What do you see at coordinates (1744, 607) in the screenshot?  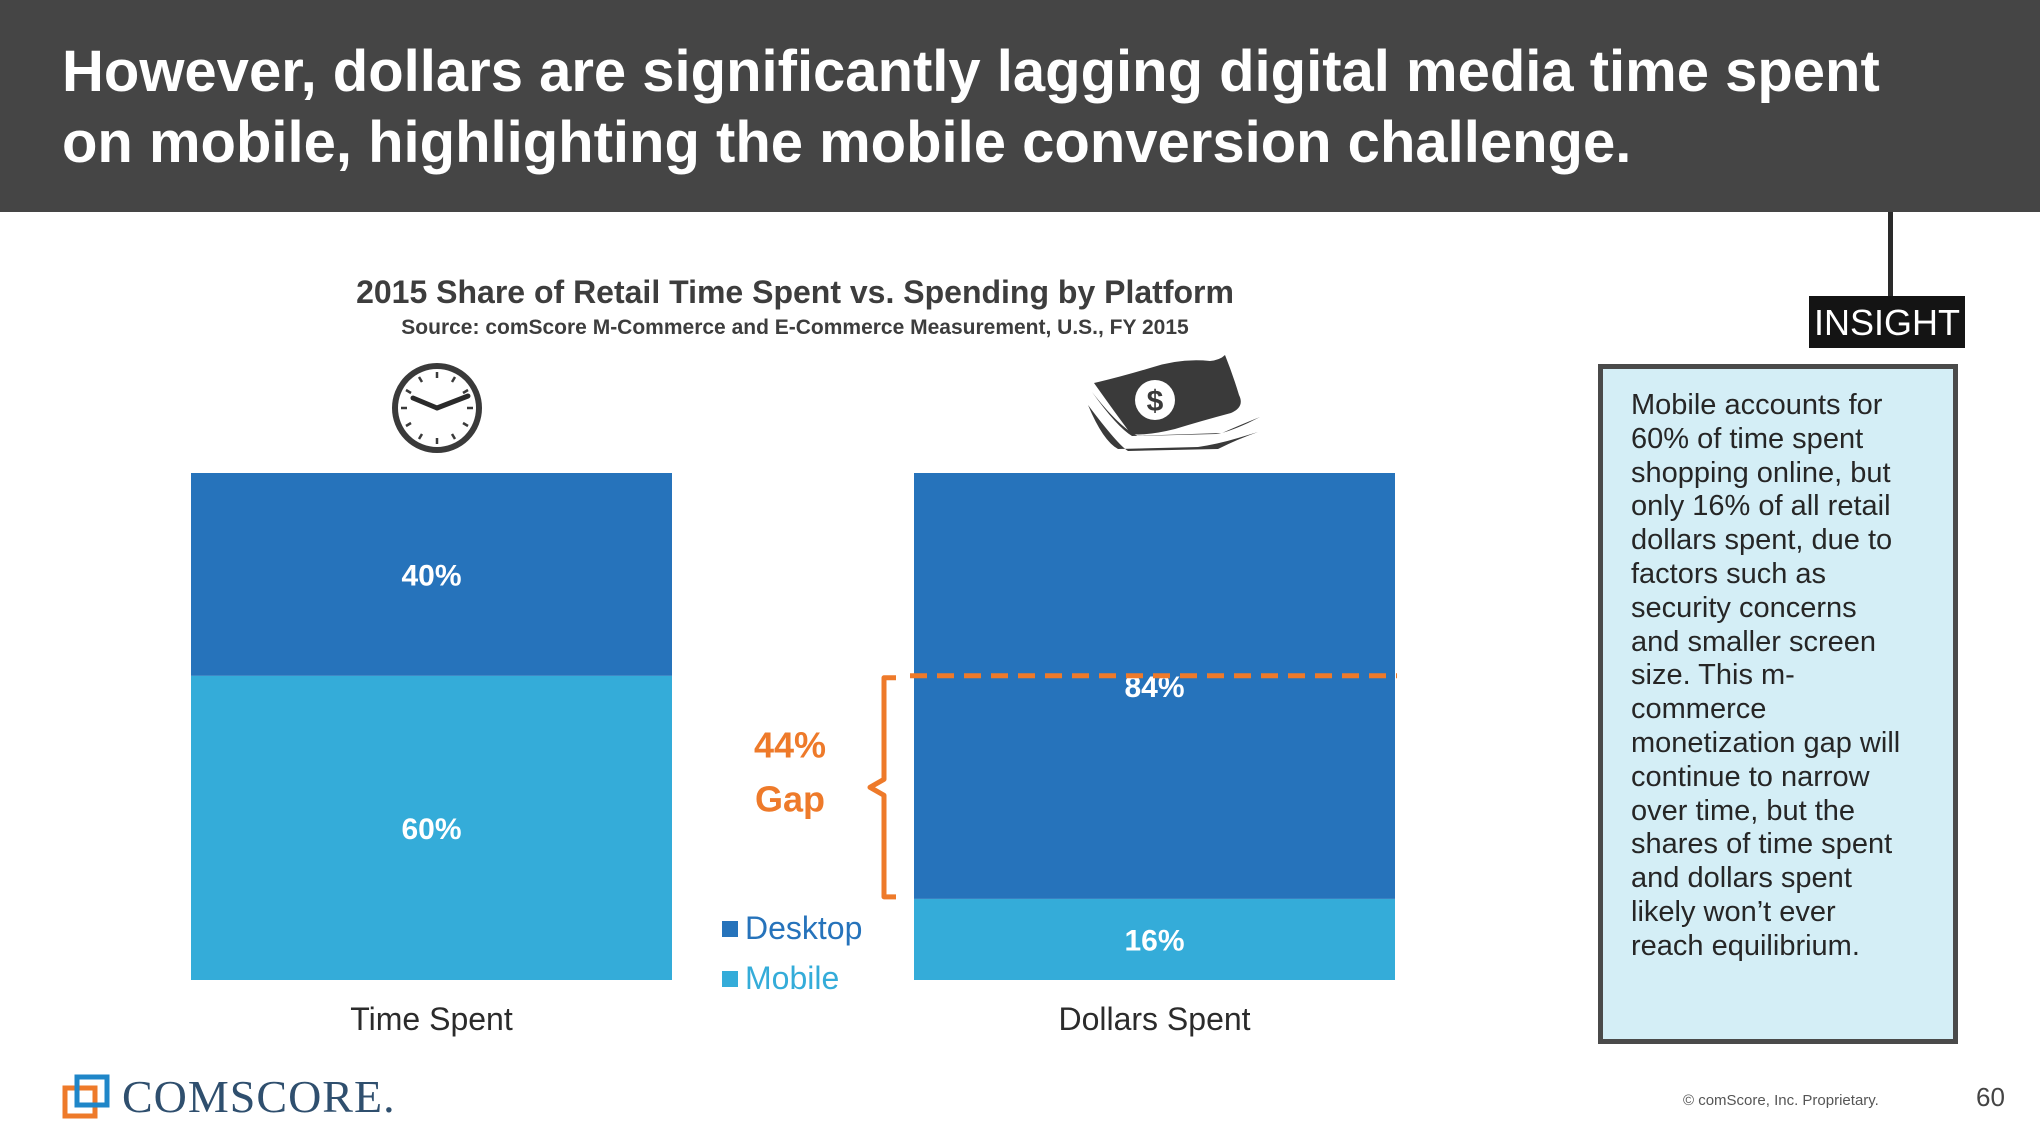 I see `insight-line: security concerns` at bounding box center [1744, 607].